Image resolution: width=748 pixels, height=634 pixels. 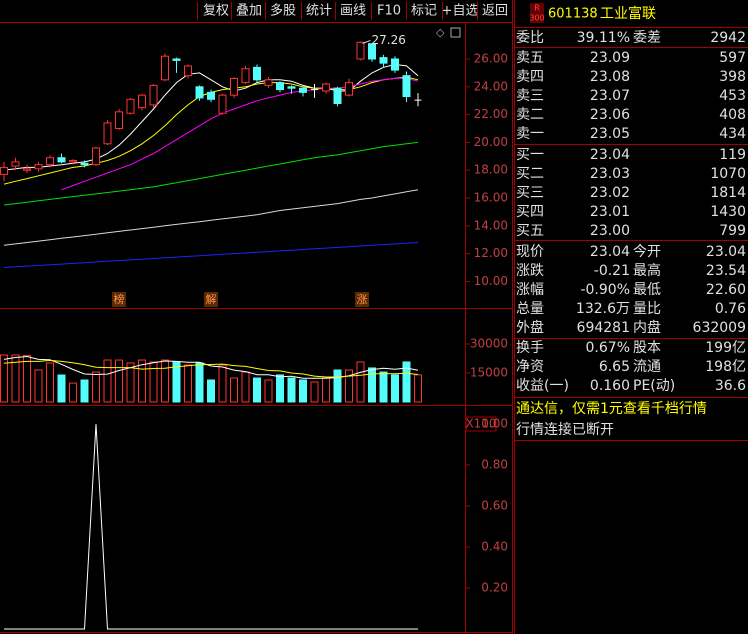 I want to click on diamond-icon: ◇, so click(x=440, y=32).